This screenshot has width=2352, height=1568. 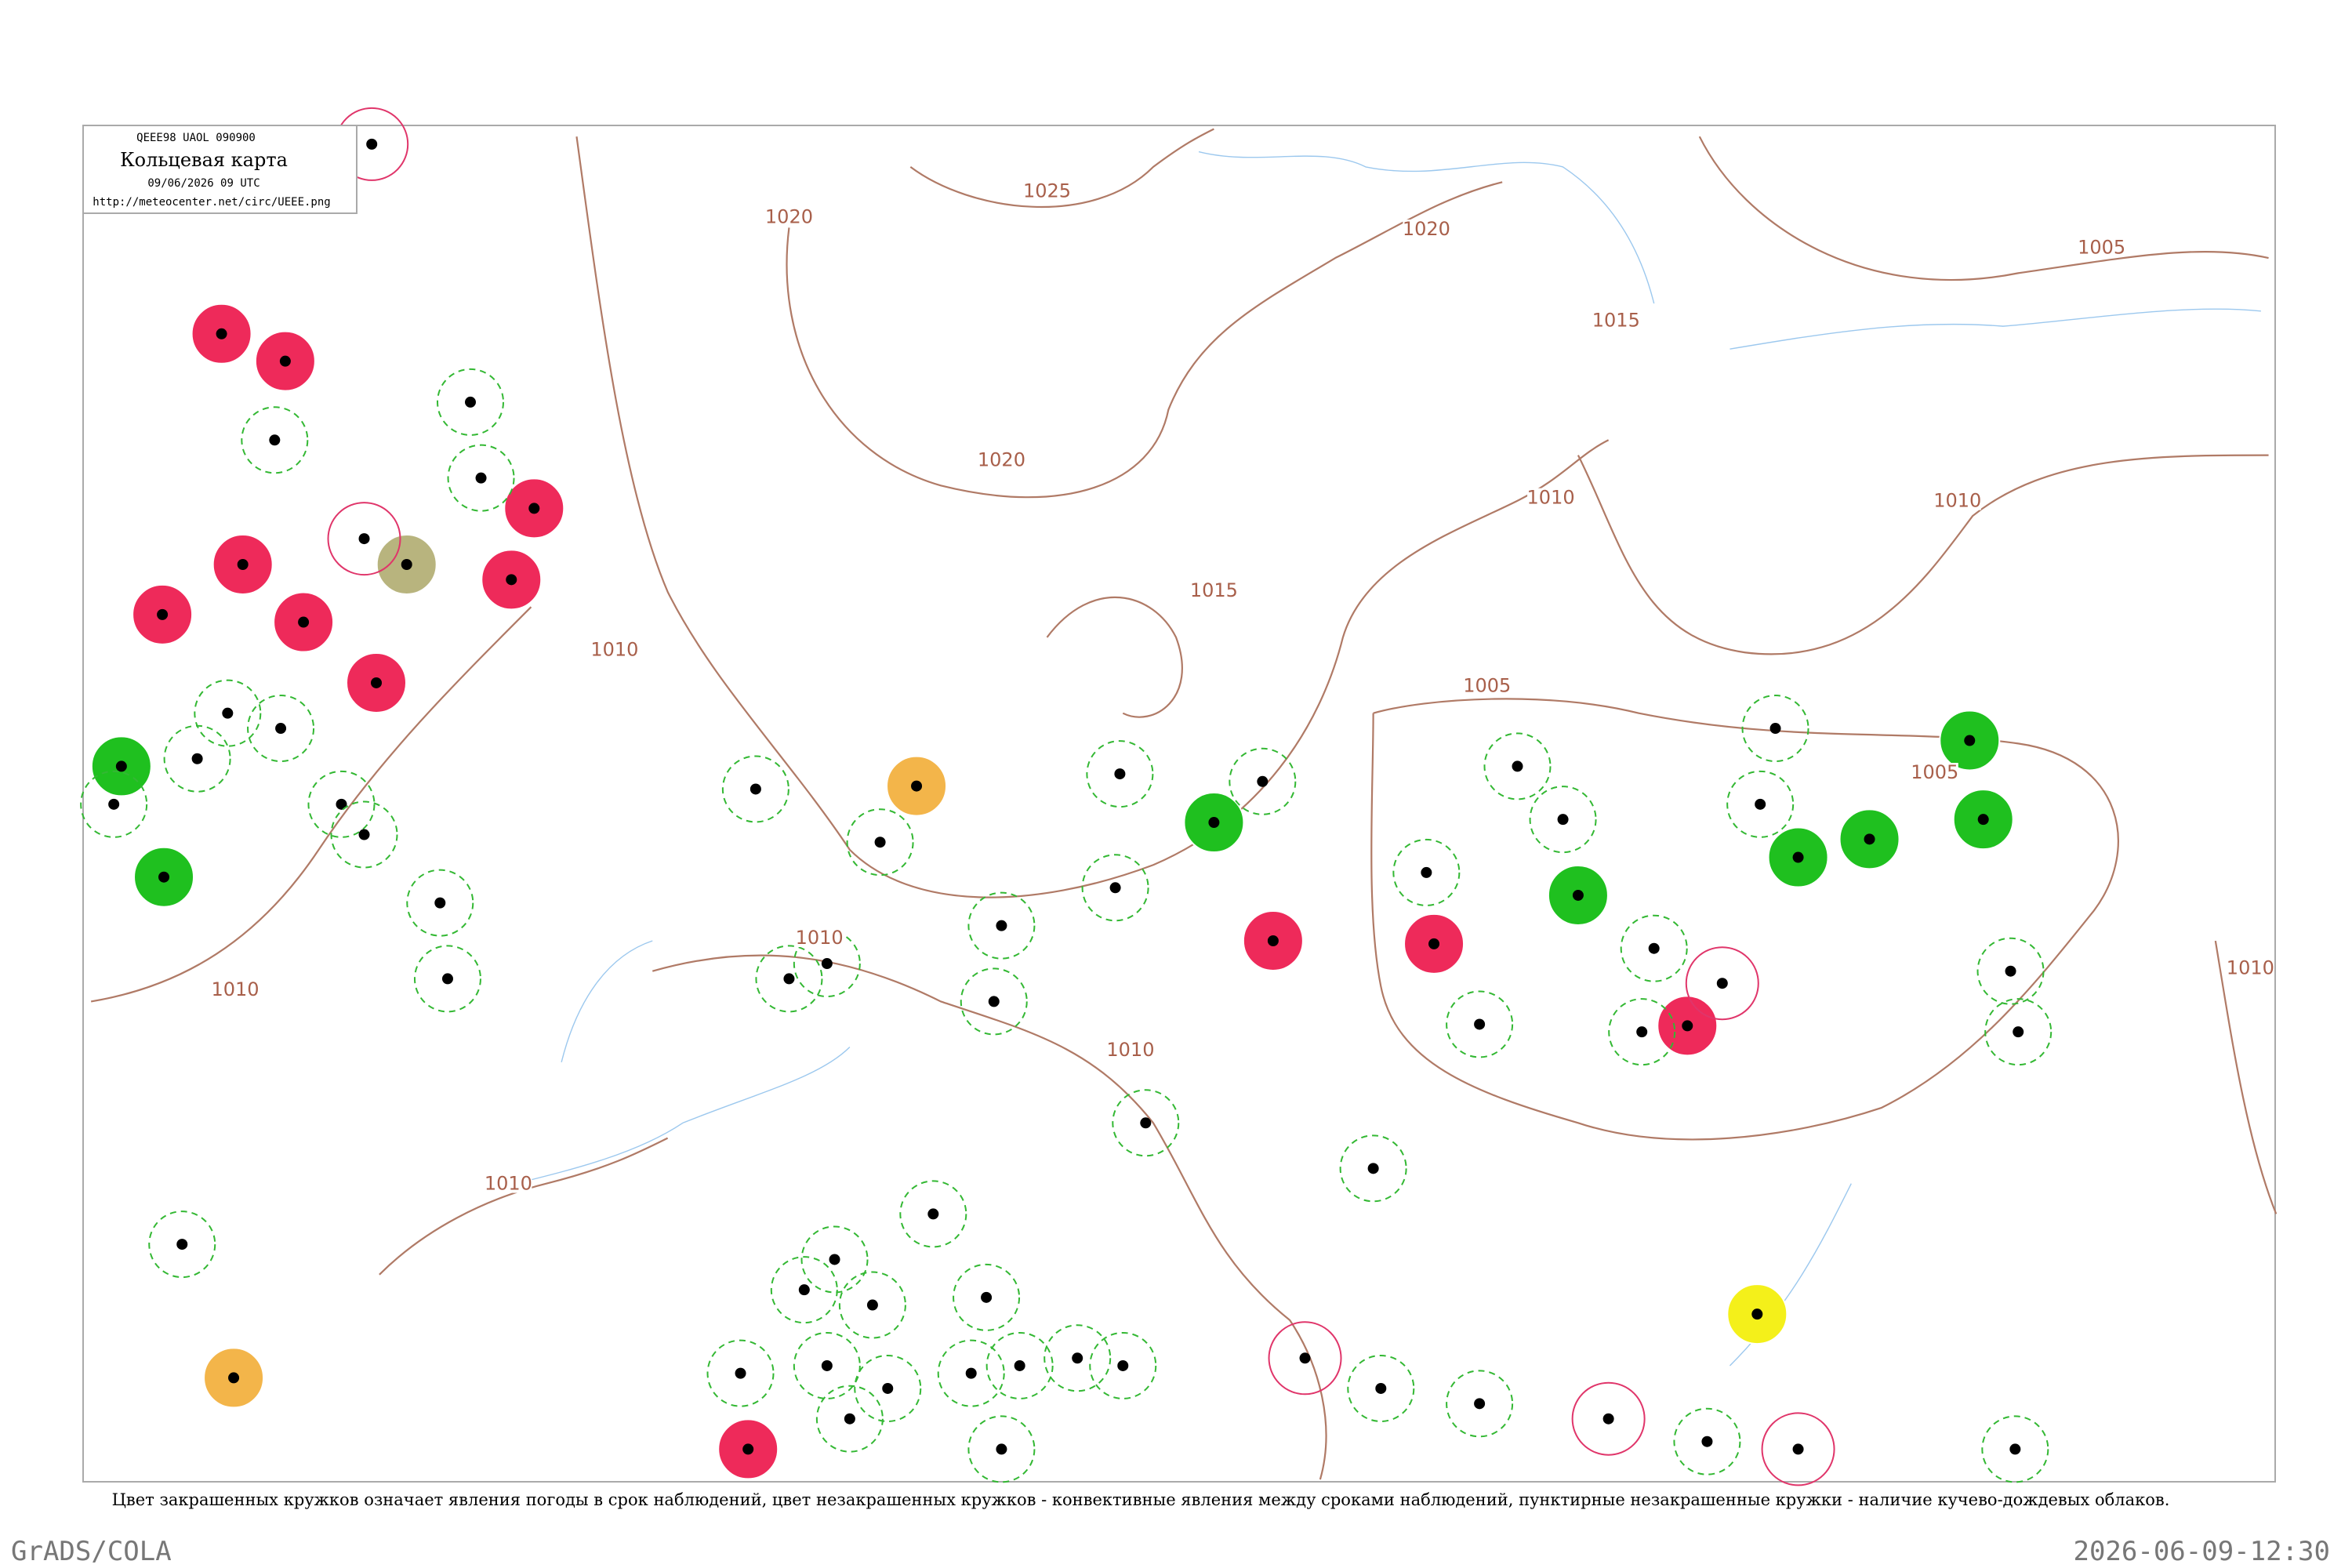 I want to click on isobar-label: 1025, so click(x=1047, y=191).